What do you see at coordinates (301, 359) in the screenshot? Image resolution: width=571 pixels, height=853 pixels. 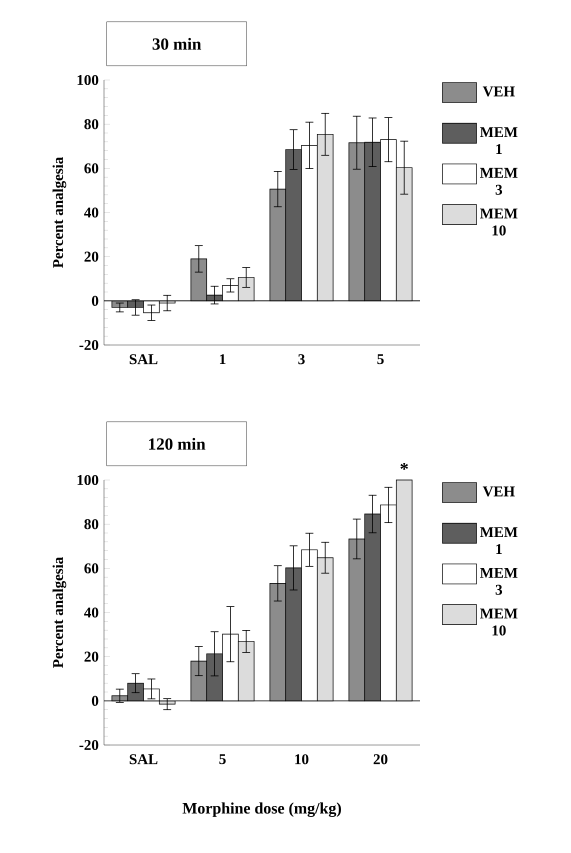 I see `x-tick-label: 3` at bounding box center [301, 359].